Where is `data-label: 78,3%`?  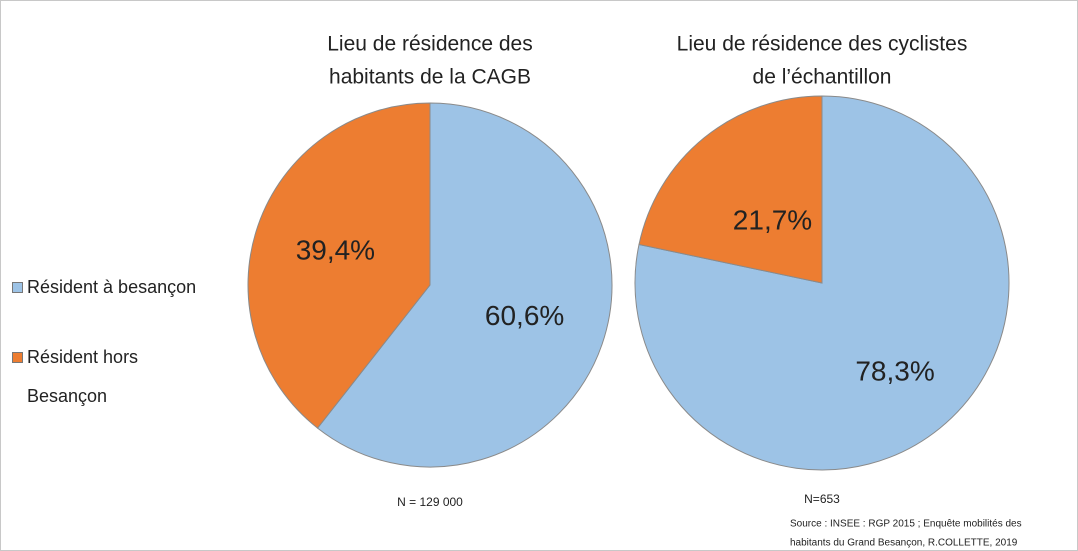 data-label: 78,3% is located at coordinates (894, 370).